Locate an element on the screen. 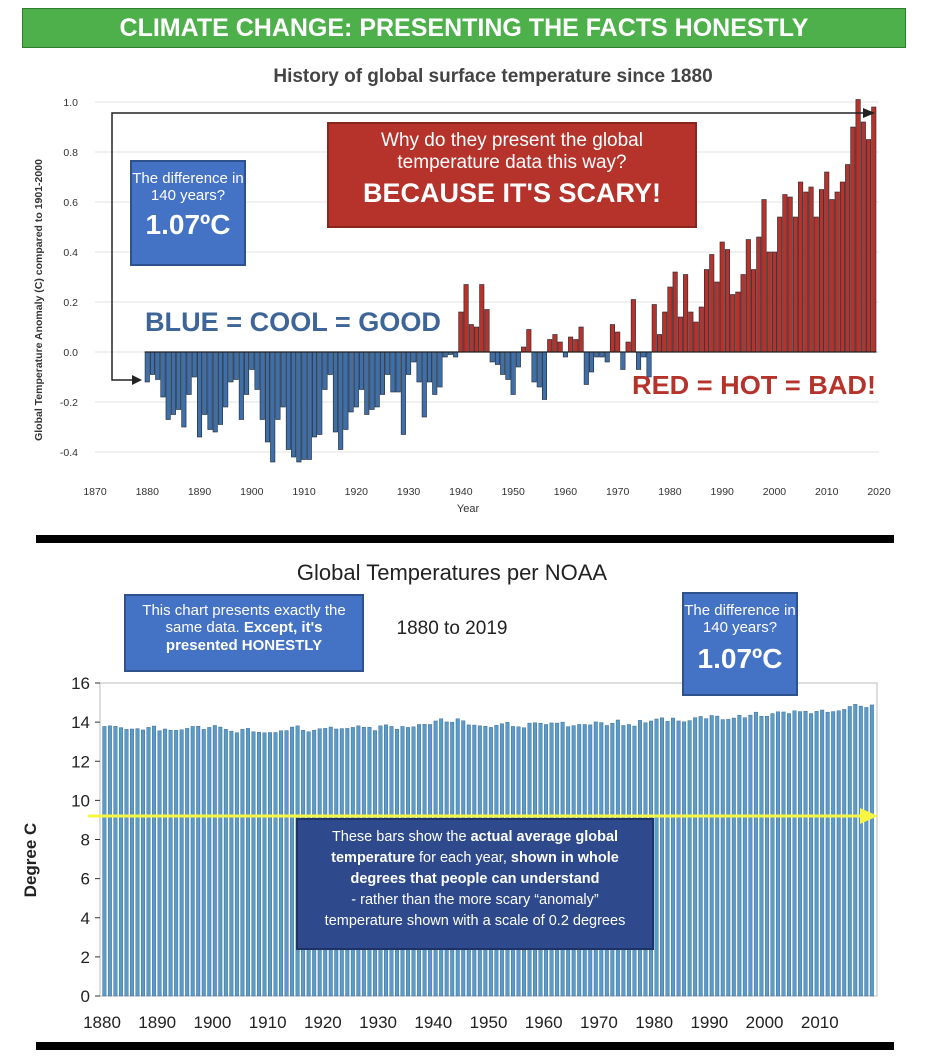 This screenshot has height=1058, width=930. arrow-head-start-icon is located at coordinates (137, 380).